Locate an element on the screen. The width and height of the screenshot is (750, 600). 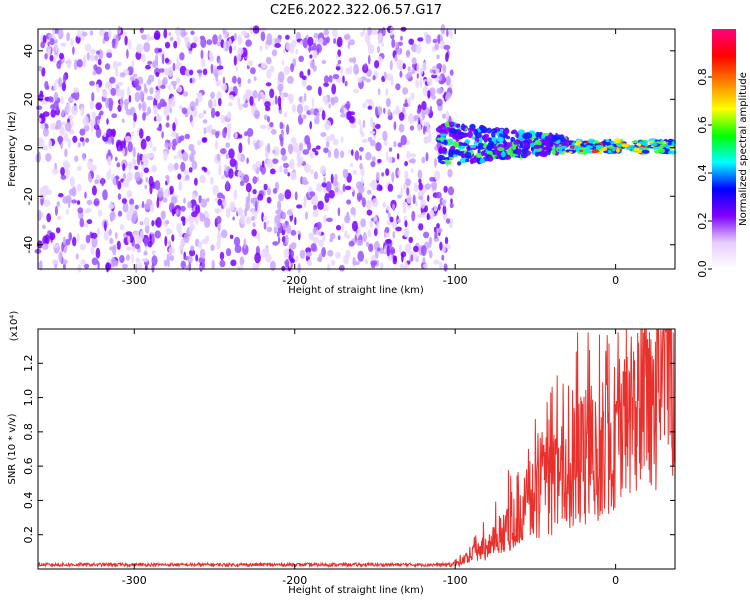
colorbar-label: Normalized spectral amplitude is located at coordinates (743, 149).